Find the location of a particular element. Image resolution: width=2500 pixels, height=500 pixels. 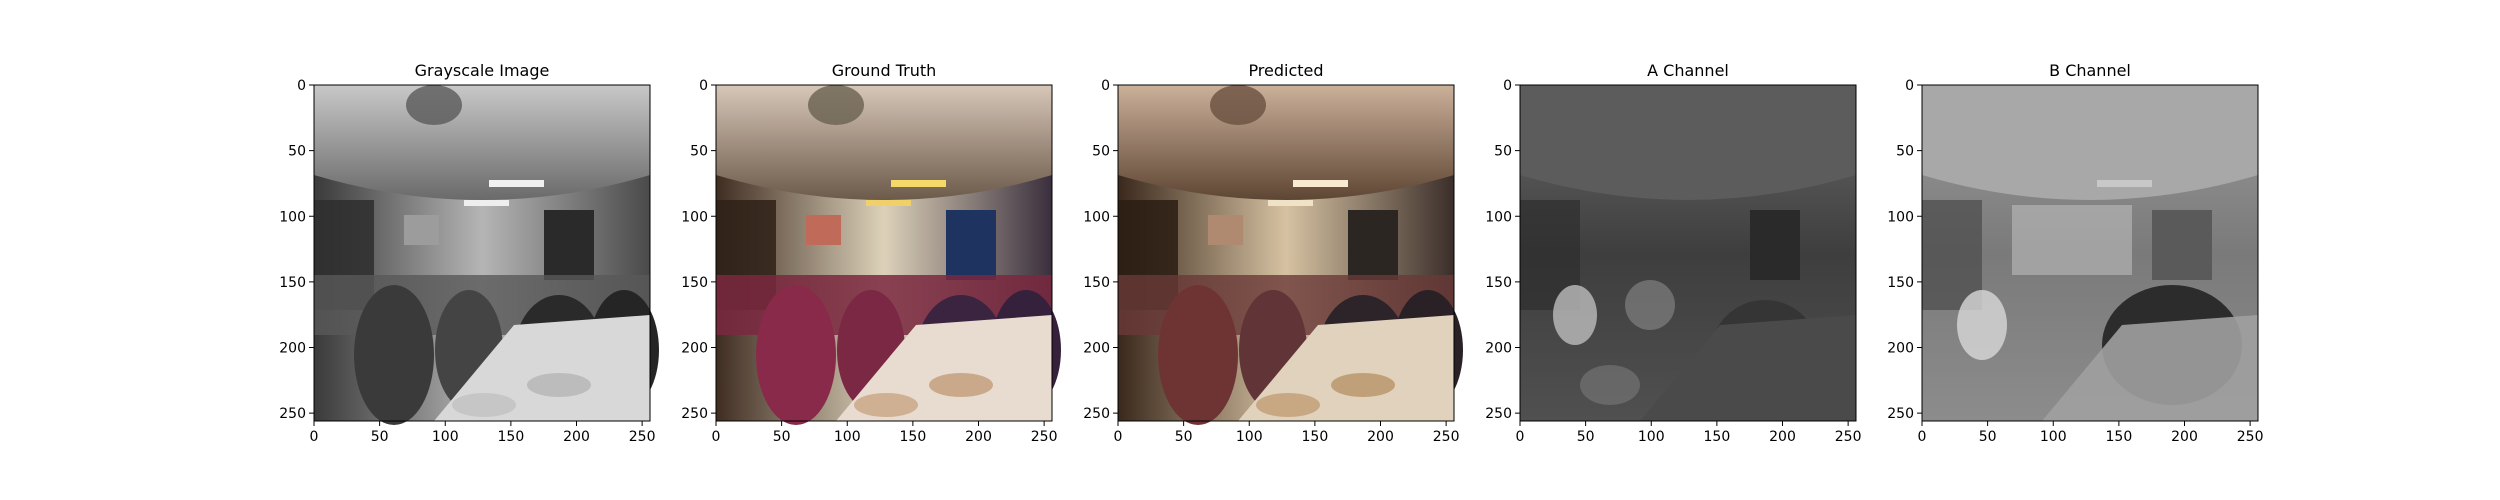

panel-title: Ground Truth is located at coordinates (884, 70).